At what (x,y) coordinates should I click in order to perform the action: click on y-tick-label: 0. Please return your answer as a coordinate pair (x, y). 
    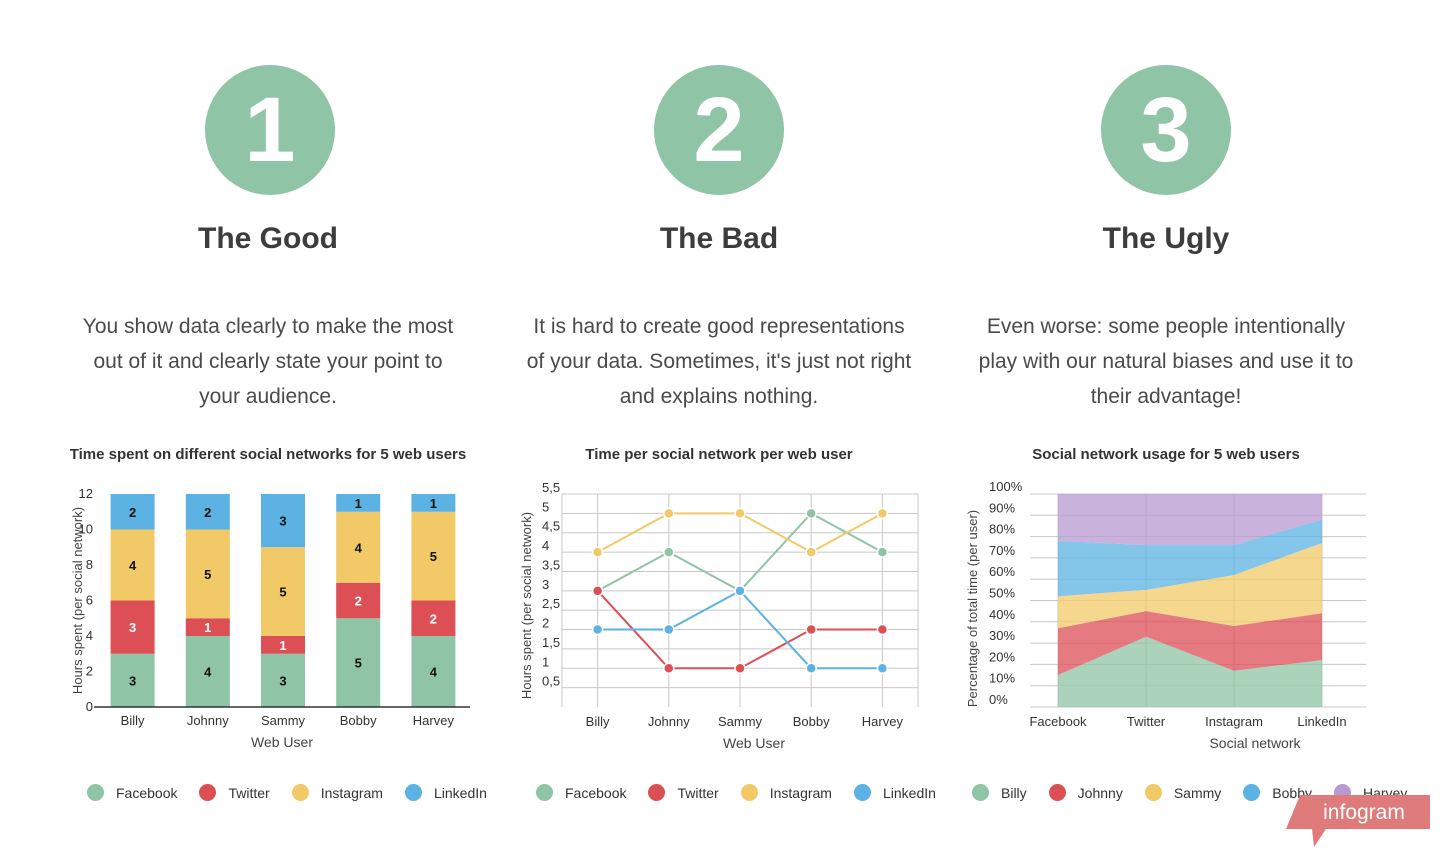
    Looking at the image, I should click on (89, 706).